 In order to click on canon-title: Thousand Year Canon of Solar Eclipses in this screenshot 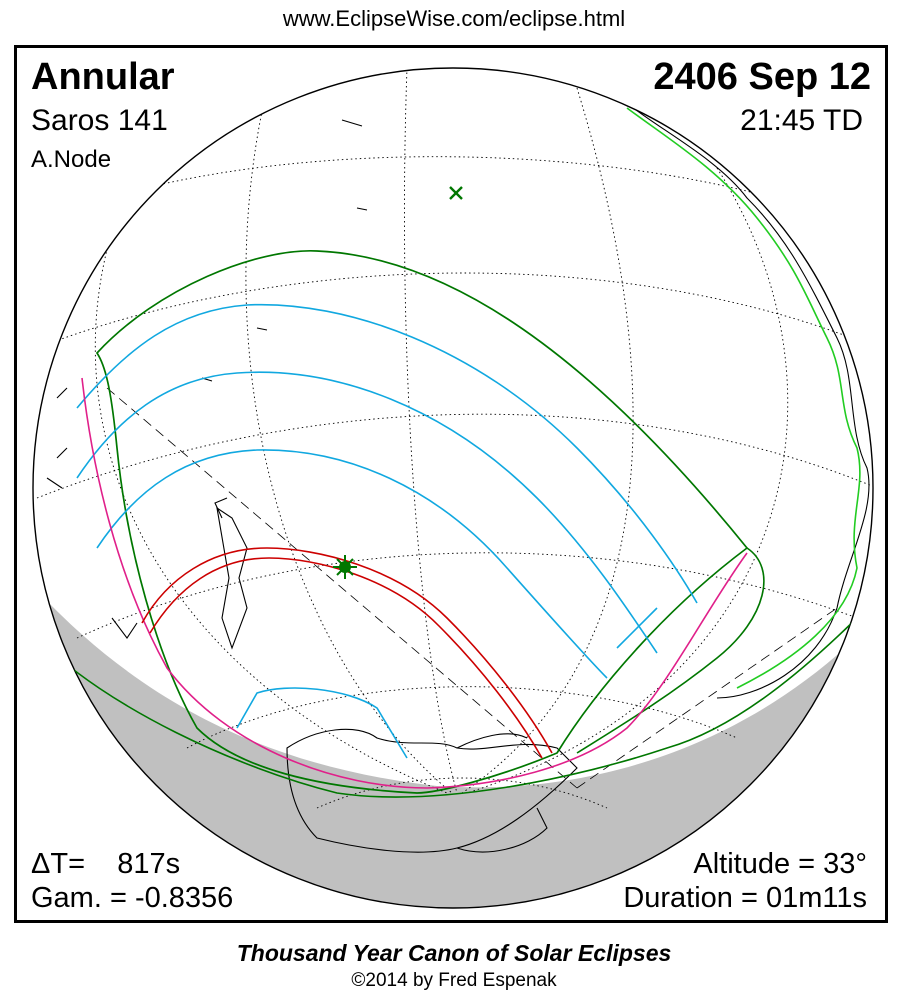, I will do `click(454, 953)`.